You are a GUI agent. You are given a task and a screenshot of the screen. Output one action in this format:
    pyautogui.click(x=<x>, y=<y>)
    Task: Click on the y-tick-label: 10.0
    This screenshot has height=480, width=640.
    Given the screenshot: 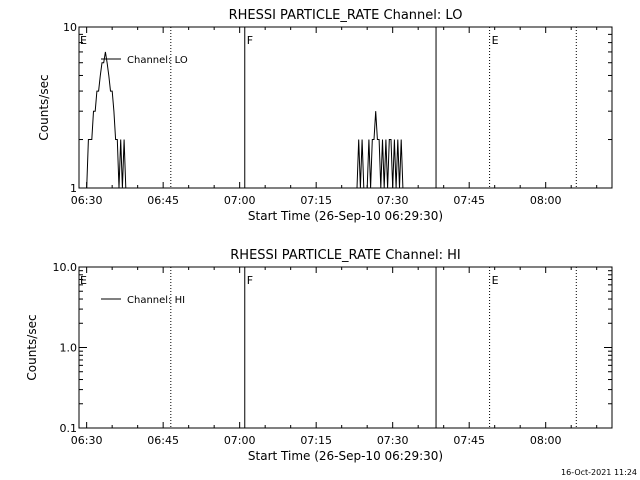 What is the action you would take?
    pyautogui.click(x=65, y=267)
    